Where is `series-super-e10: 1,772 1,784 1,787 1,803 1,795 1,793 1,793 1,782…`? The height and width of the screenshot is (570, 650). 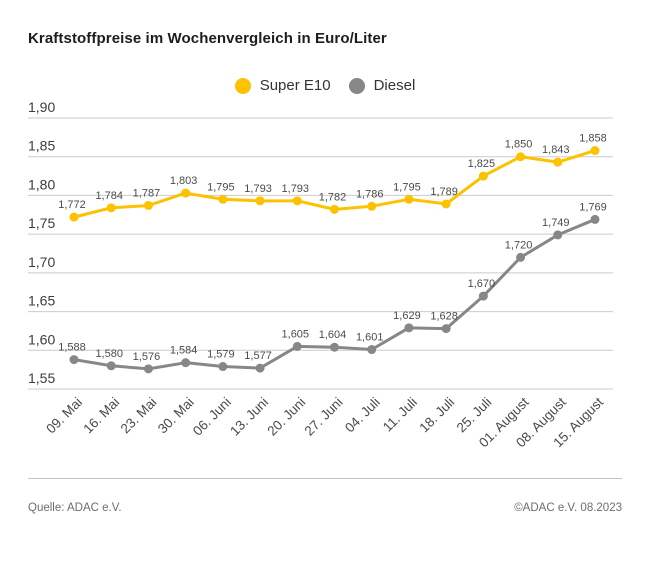
series-super-e10: 1,772 1,784 1,787 1,803 1,795 1,793 1,793 1,782… is located at coordinates (332, 177).